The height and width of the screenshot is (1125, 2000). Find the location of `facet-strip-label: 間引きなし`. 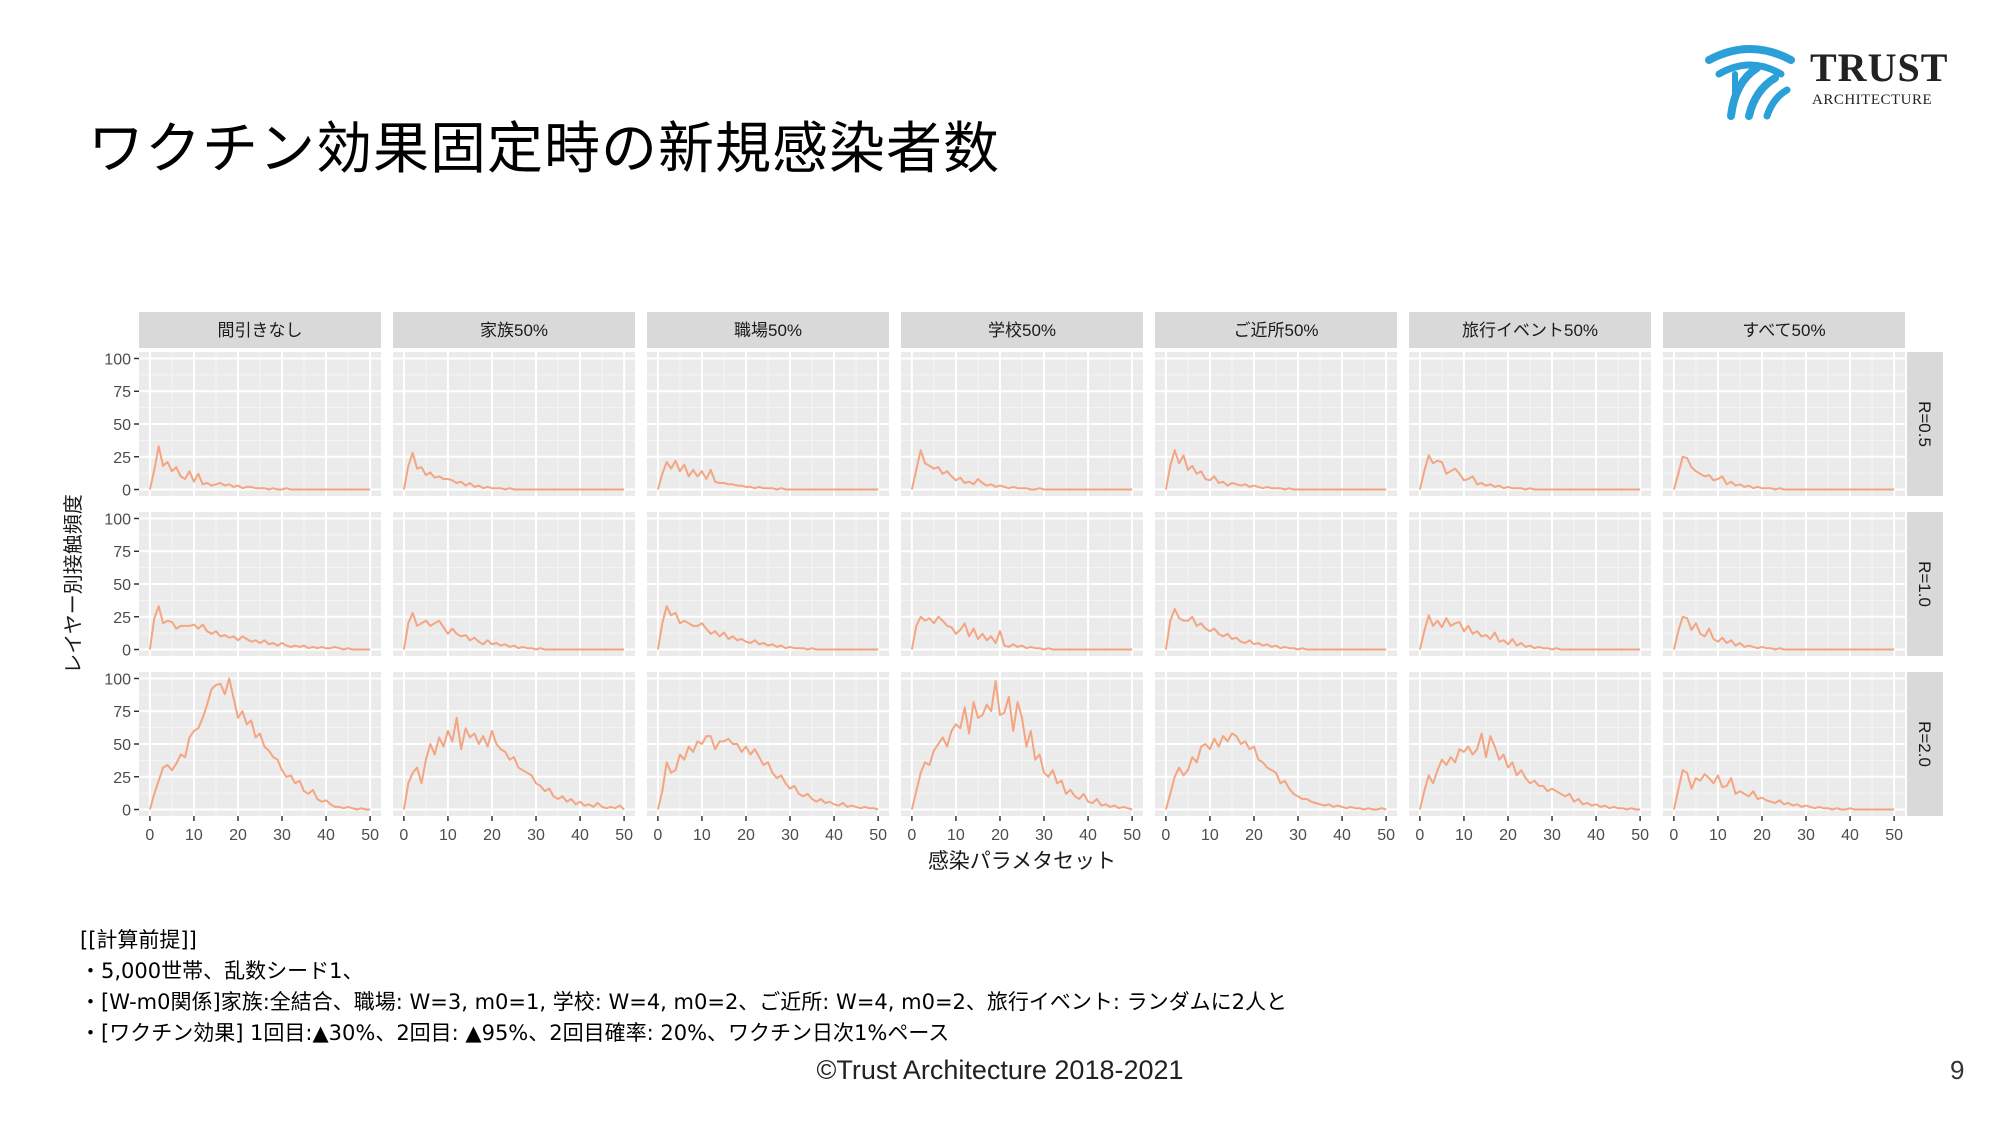

facet-strip-label: 間引きなし is located at coordinates (260, 330).